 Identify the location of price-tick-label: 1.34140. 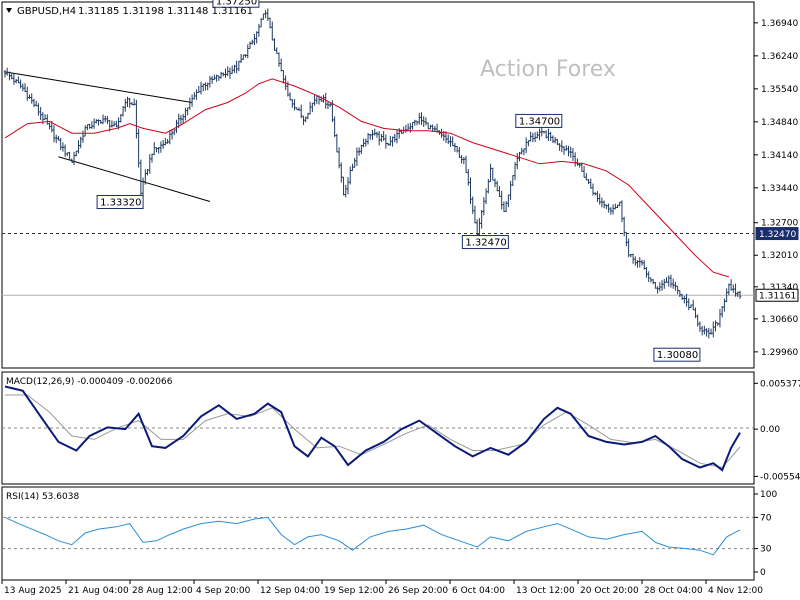
(779, 156).